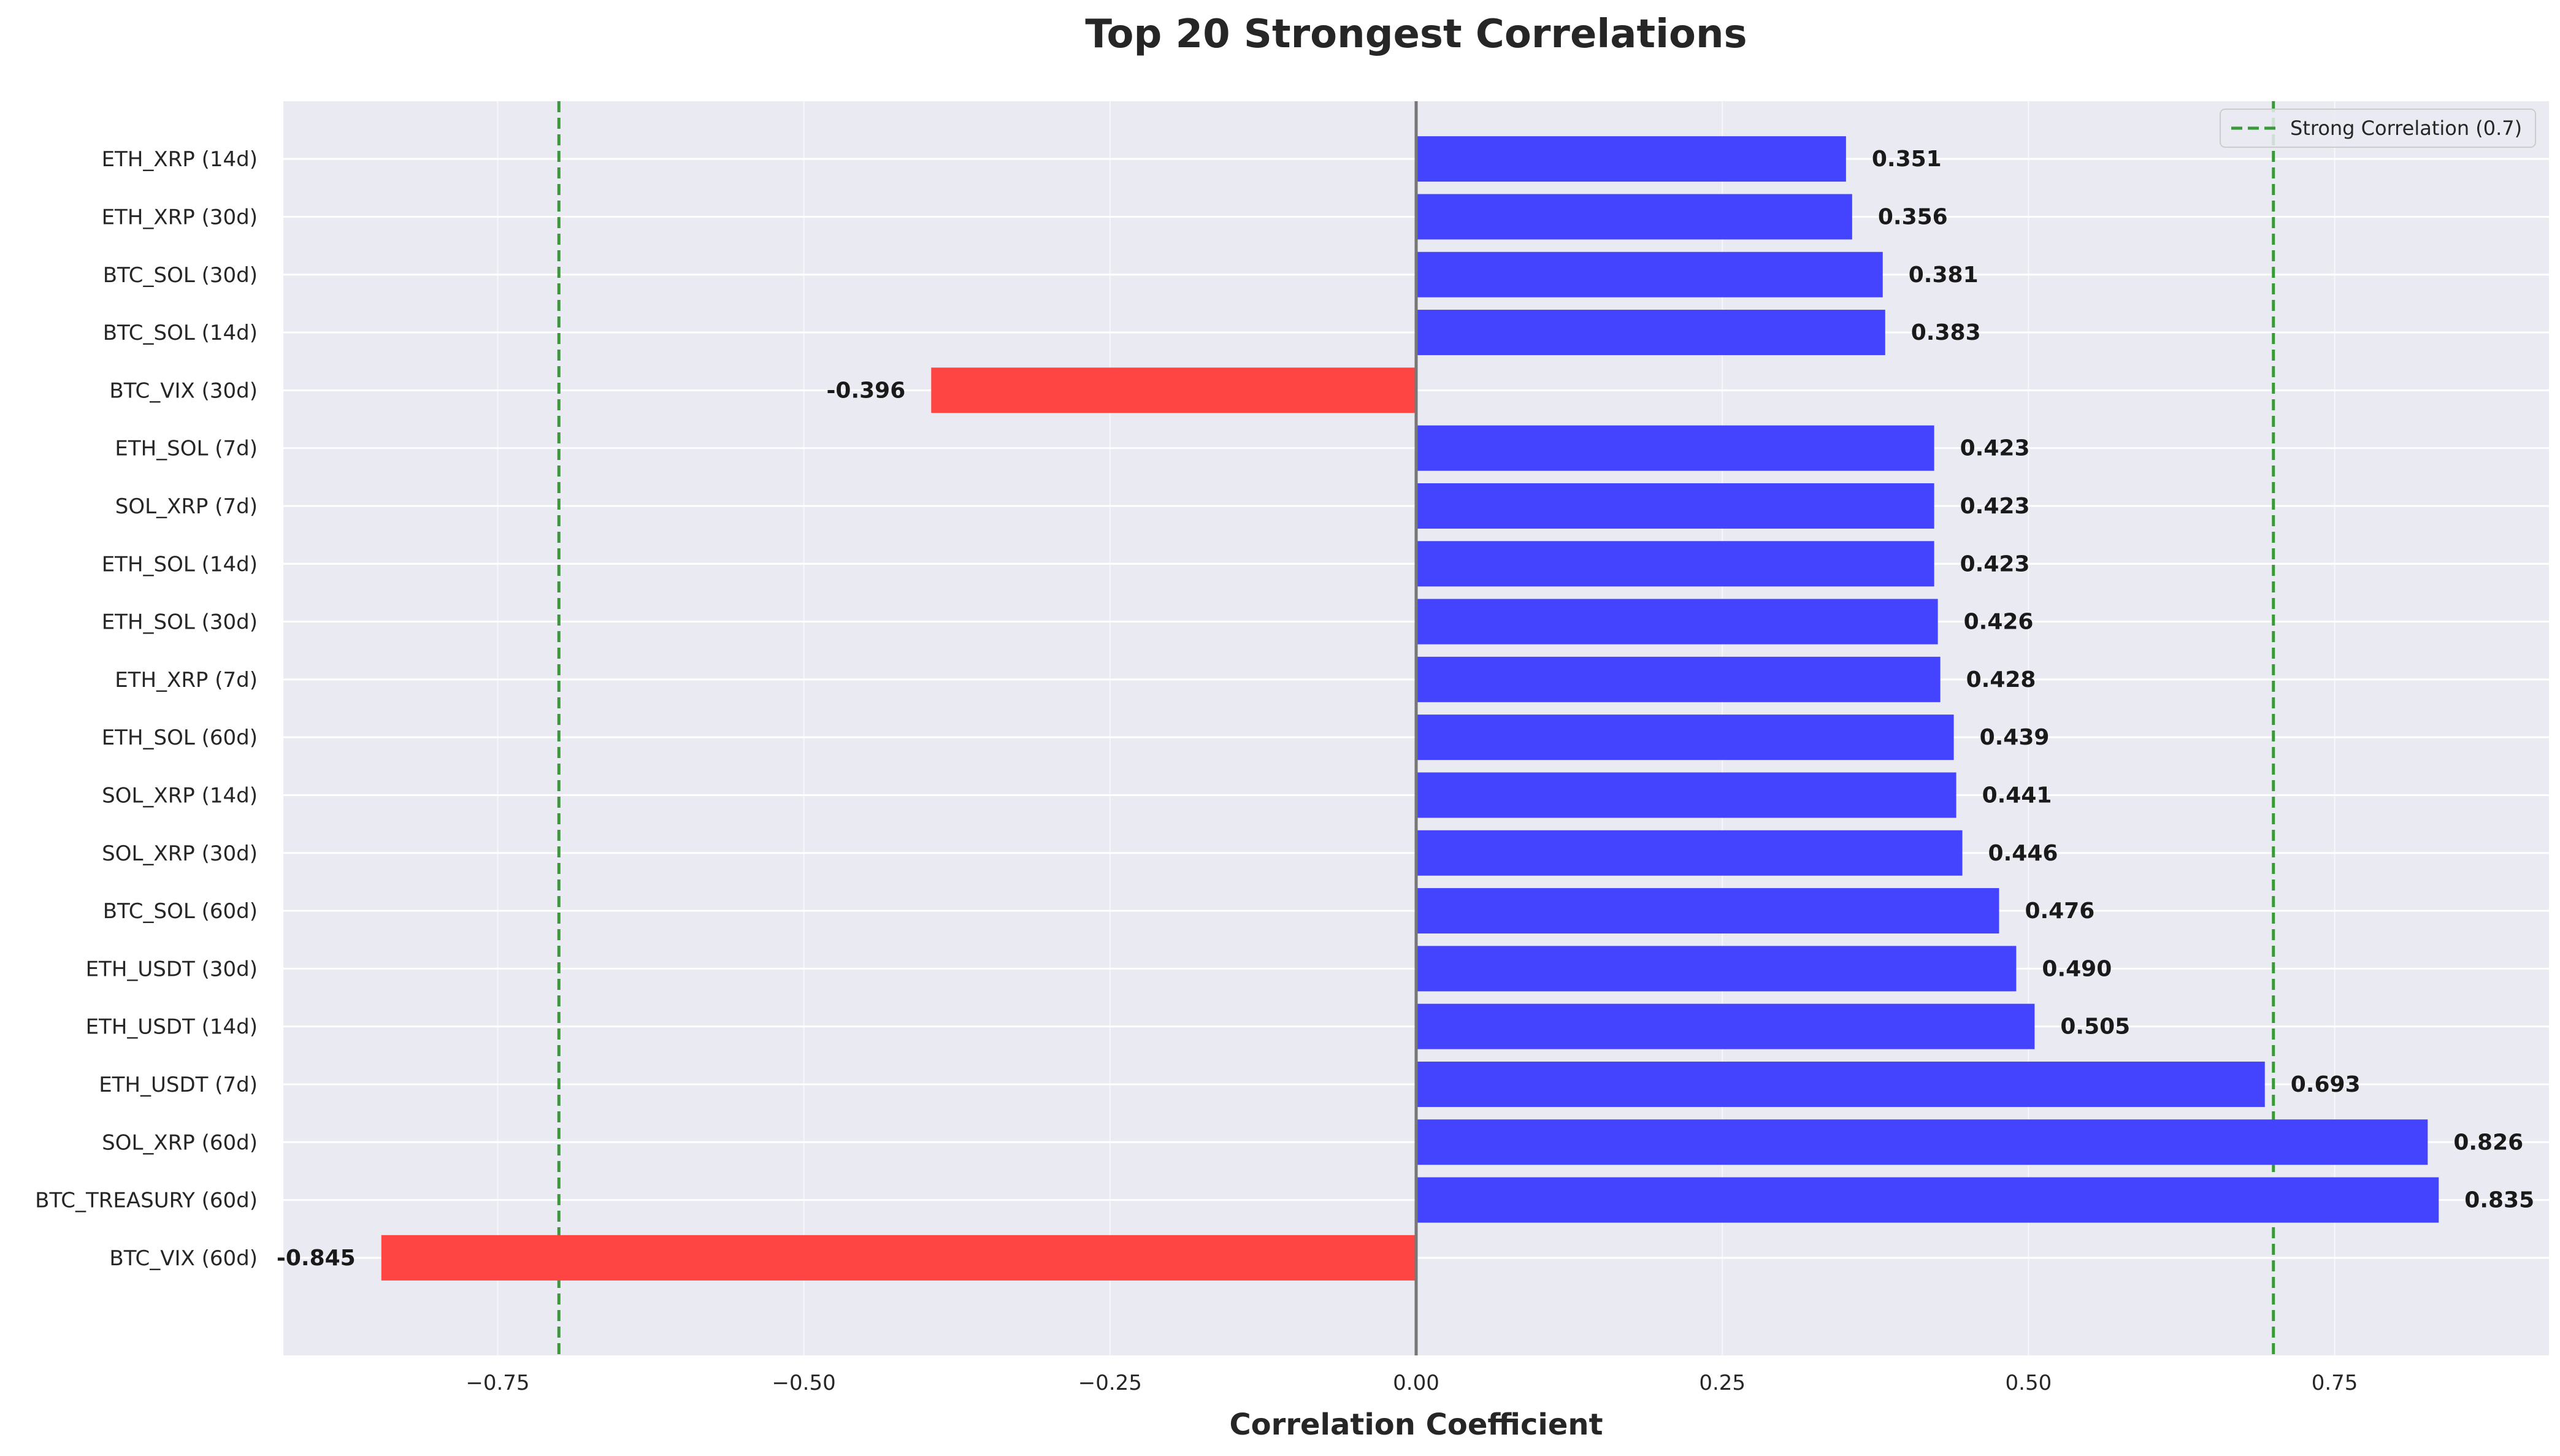 The image size is (2560, 1456). Describe the element at coordinates (1913, 216) in the screenshot. I see `data-label: 0.356` at that location.